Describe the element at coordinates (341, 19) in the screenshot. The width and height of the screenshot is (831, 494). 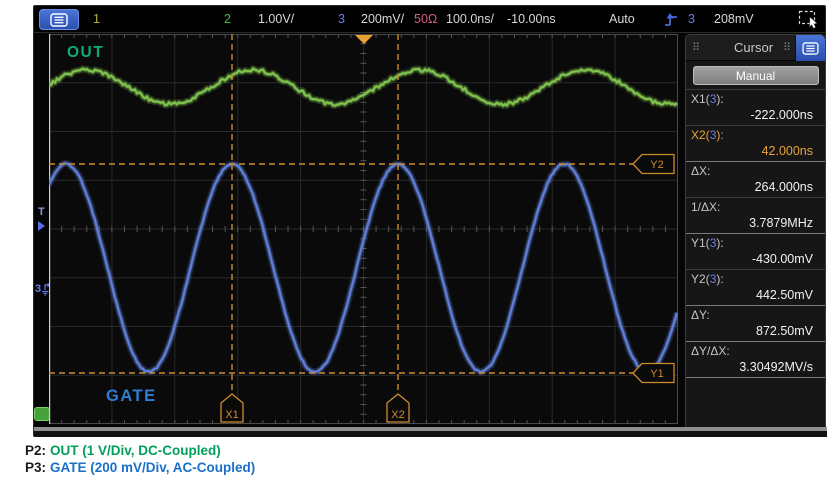
I see `ch3-number: 3` at that location.